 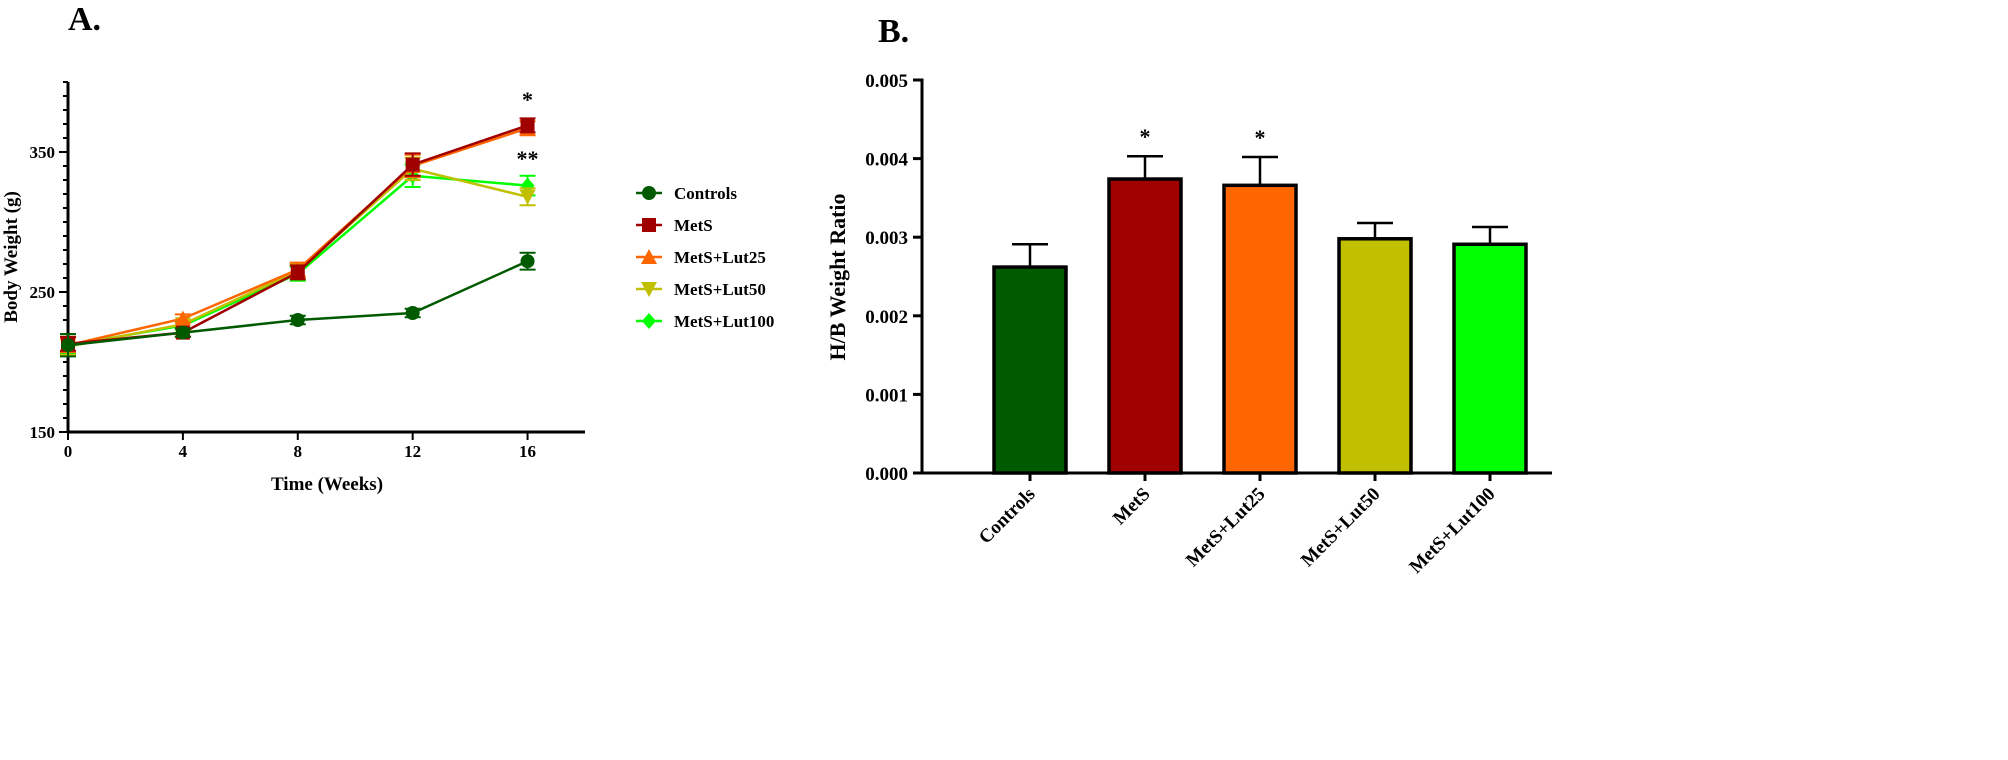 I want to click on series-controls, so click(x=298, y=304).